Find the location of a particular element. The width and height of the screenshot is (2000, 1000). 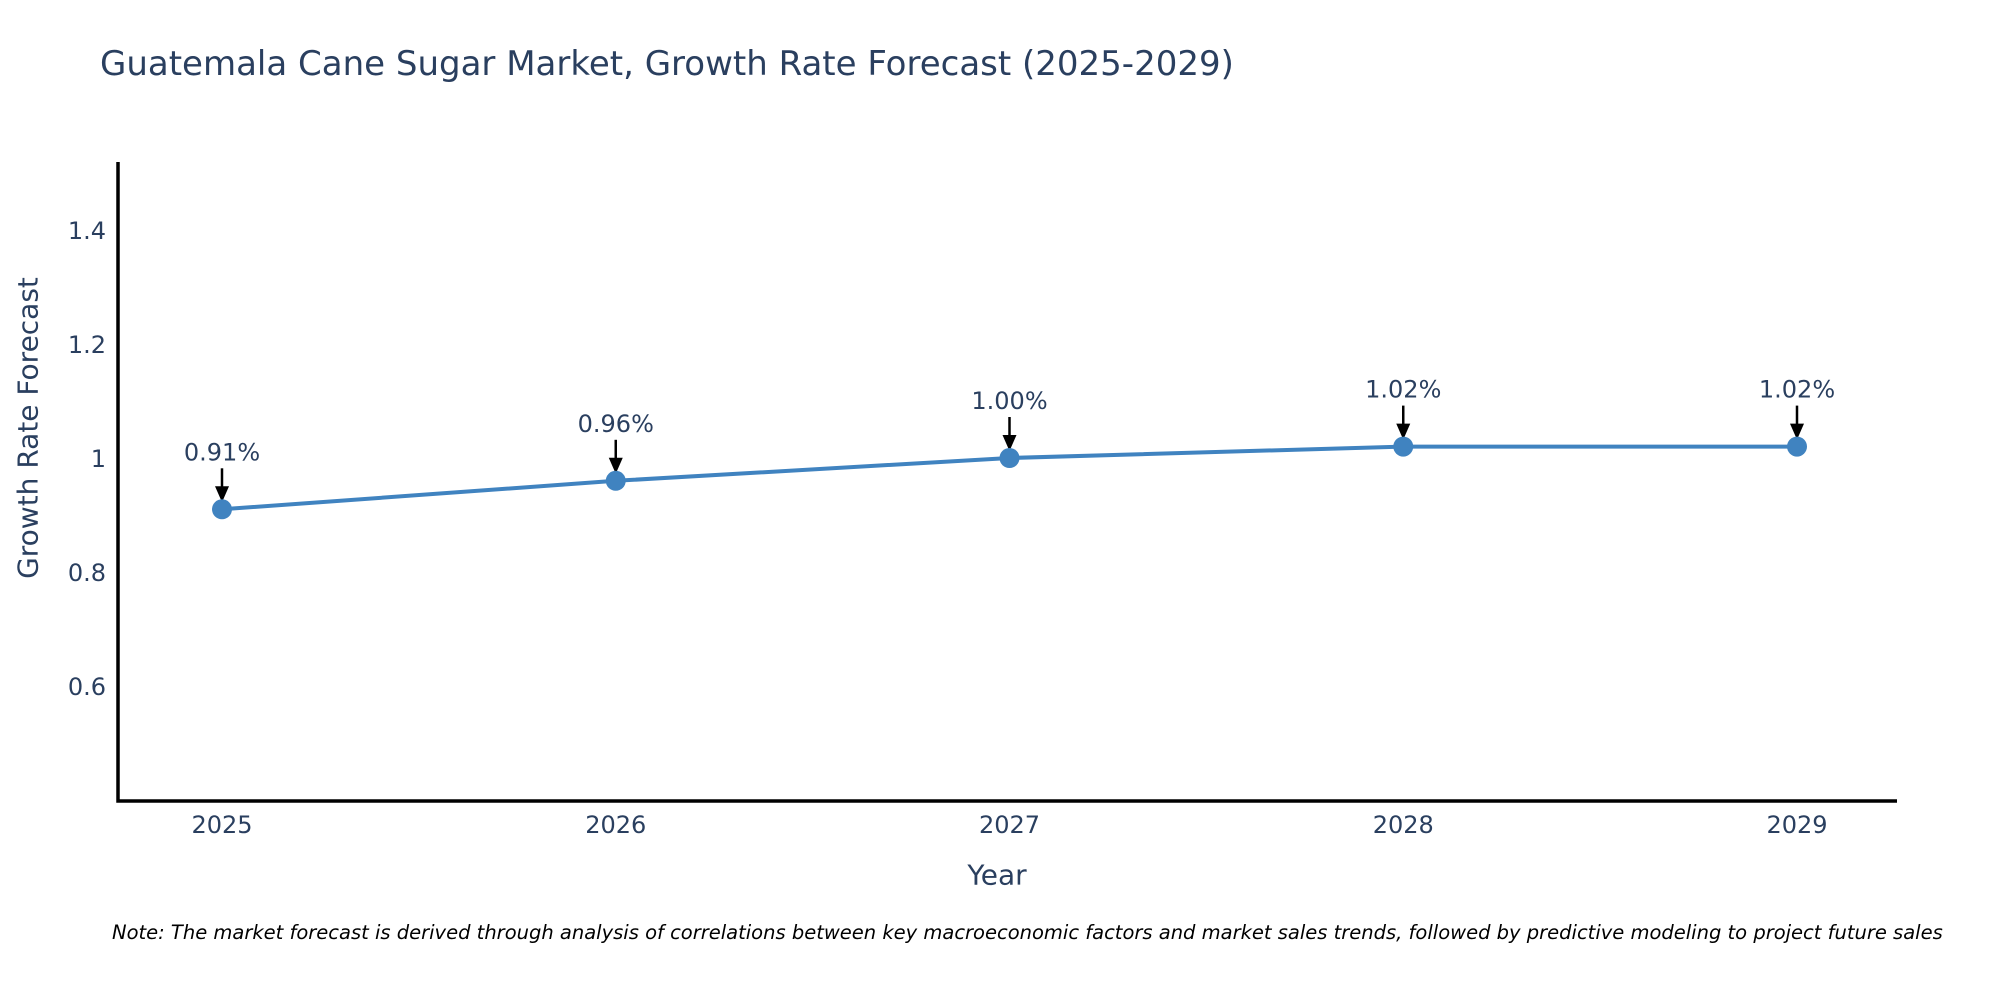

point-annotation-label: 0.91% is located at coordinates (222, 452).